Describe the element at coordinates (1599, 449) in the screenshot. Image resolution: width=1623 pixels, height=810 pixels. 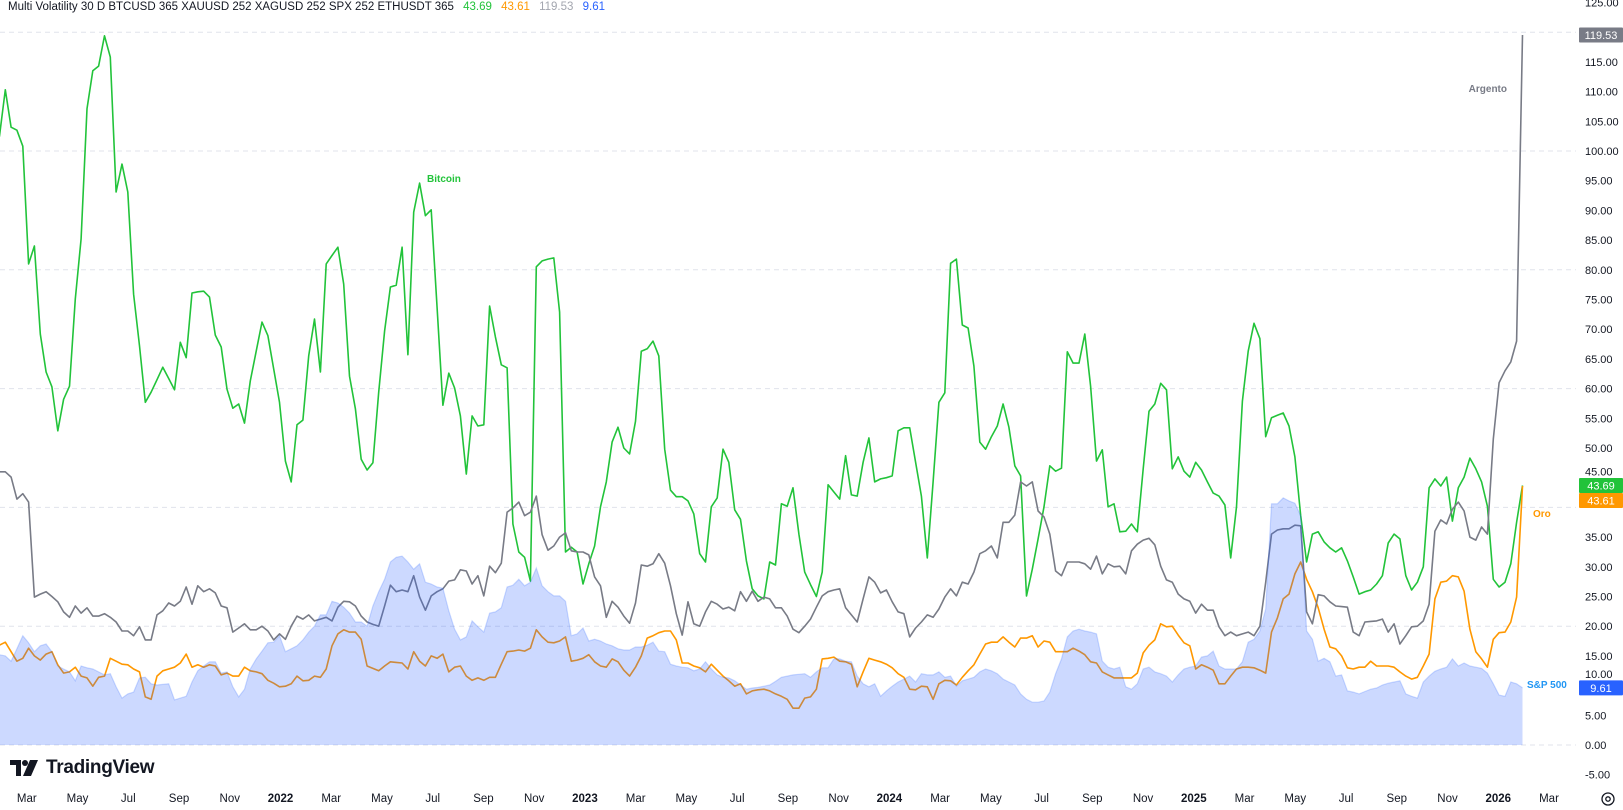
I see `y-tick-label: 50.00` at that location.